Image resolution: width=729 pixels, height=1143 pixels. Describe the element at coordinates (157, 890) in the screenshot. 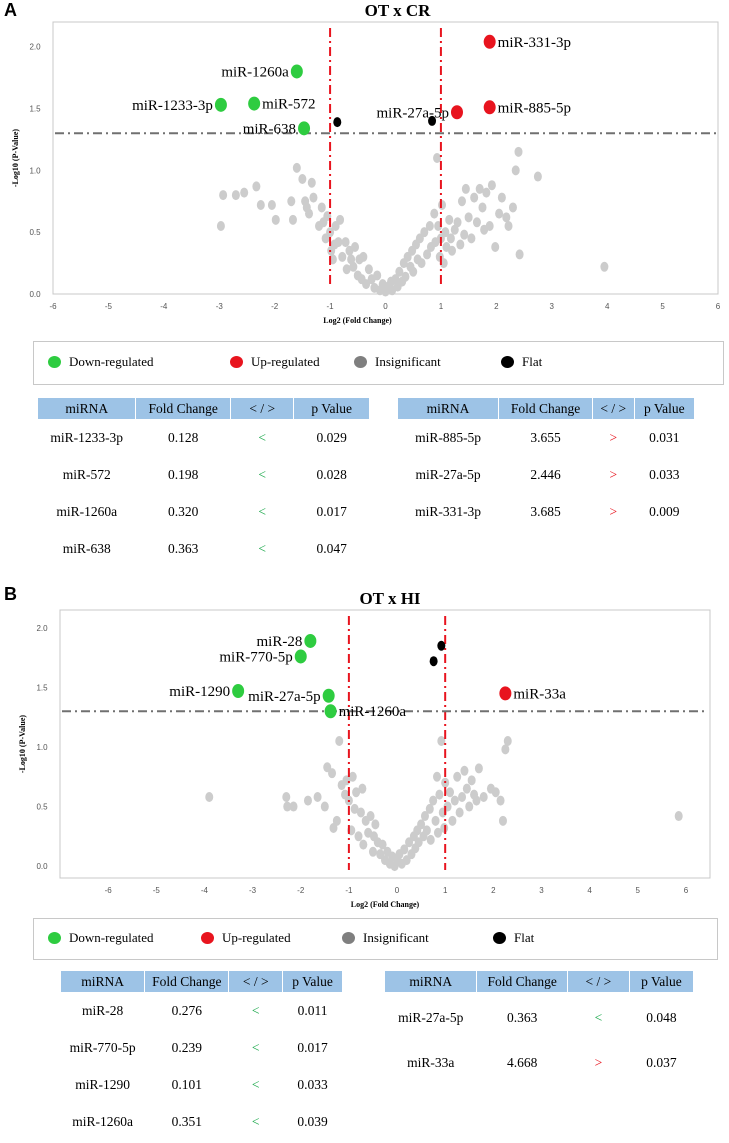

I see `x-tick-label: -5` at that location.